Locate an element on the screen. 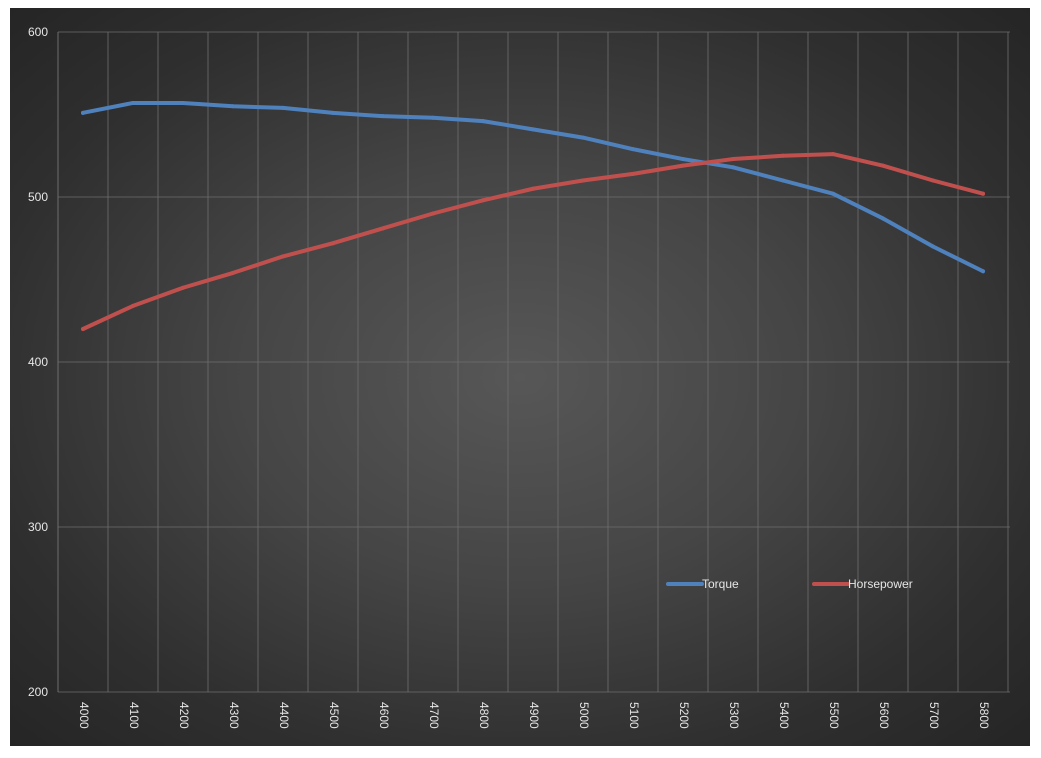 This screenshot has width=1041, height=758. x-tick-label: 4400 is located at coordinates (284, 715).